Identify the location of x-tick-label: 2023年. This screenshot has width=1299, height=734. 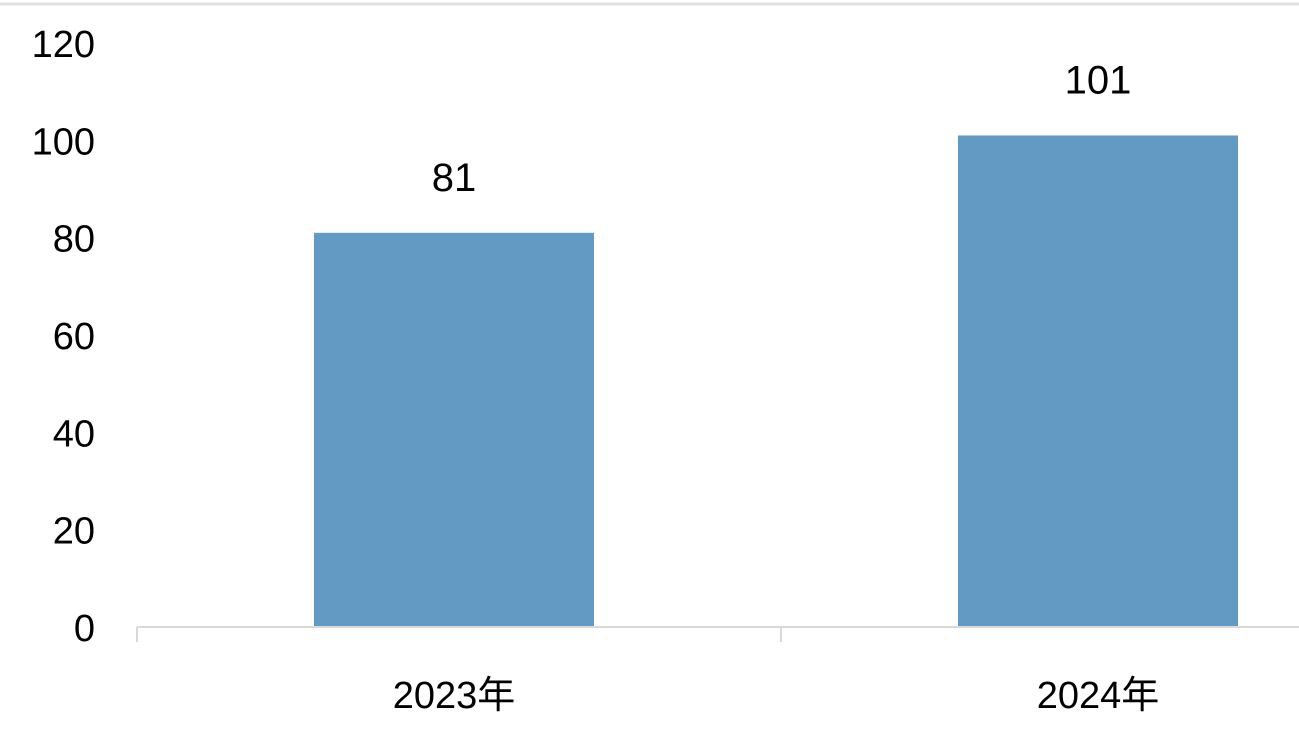
(454, 696).